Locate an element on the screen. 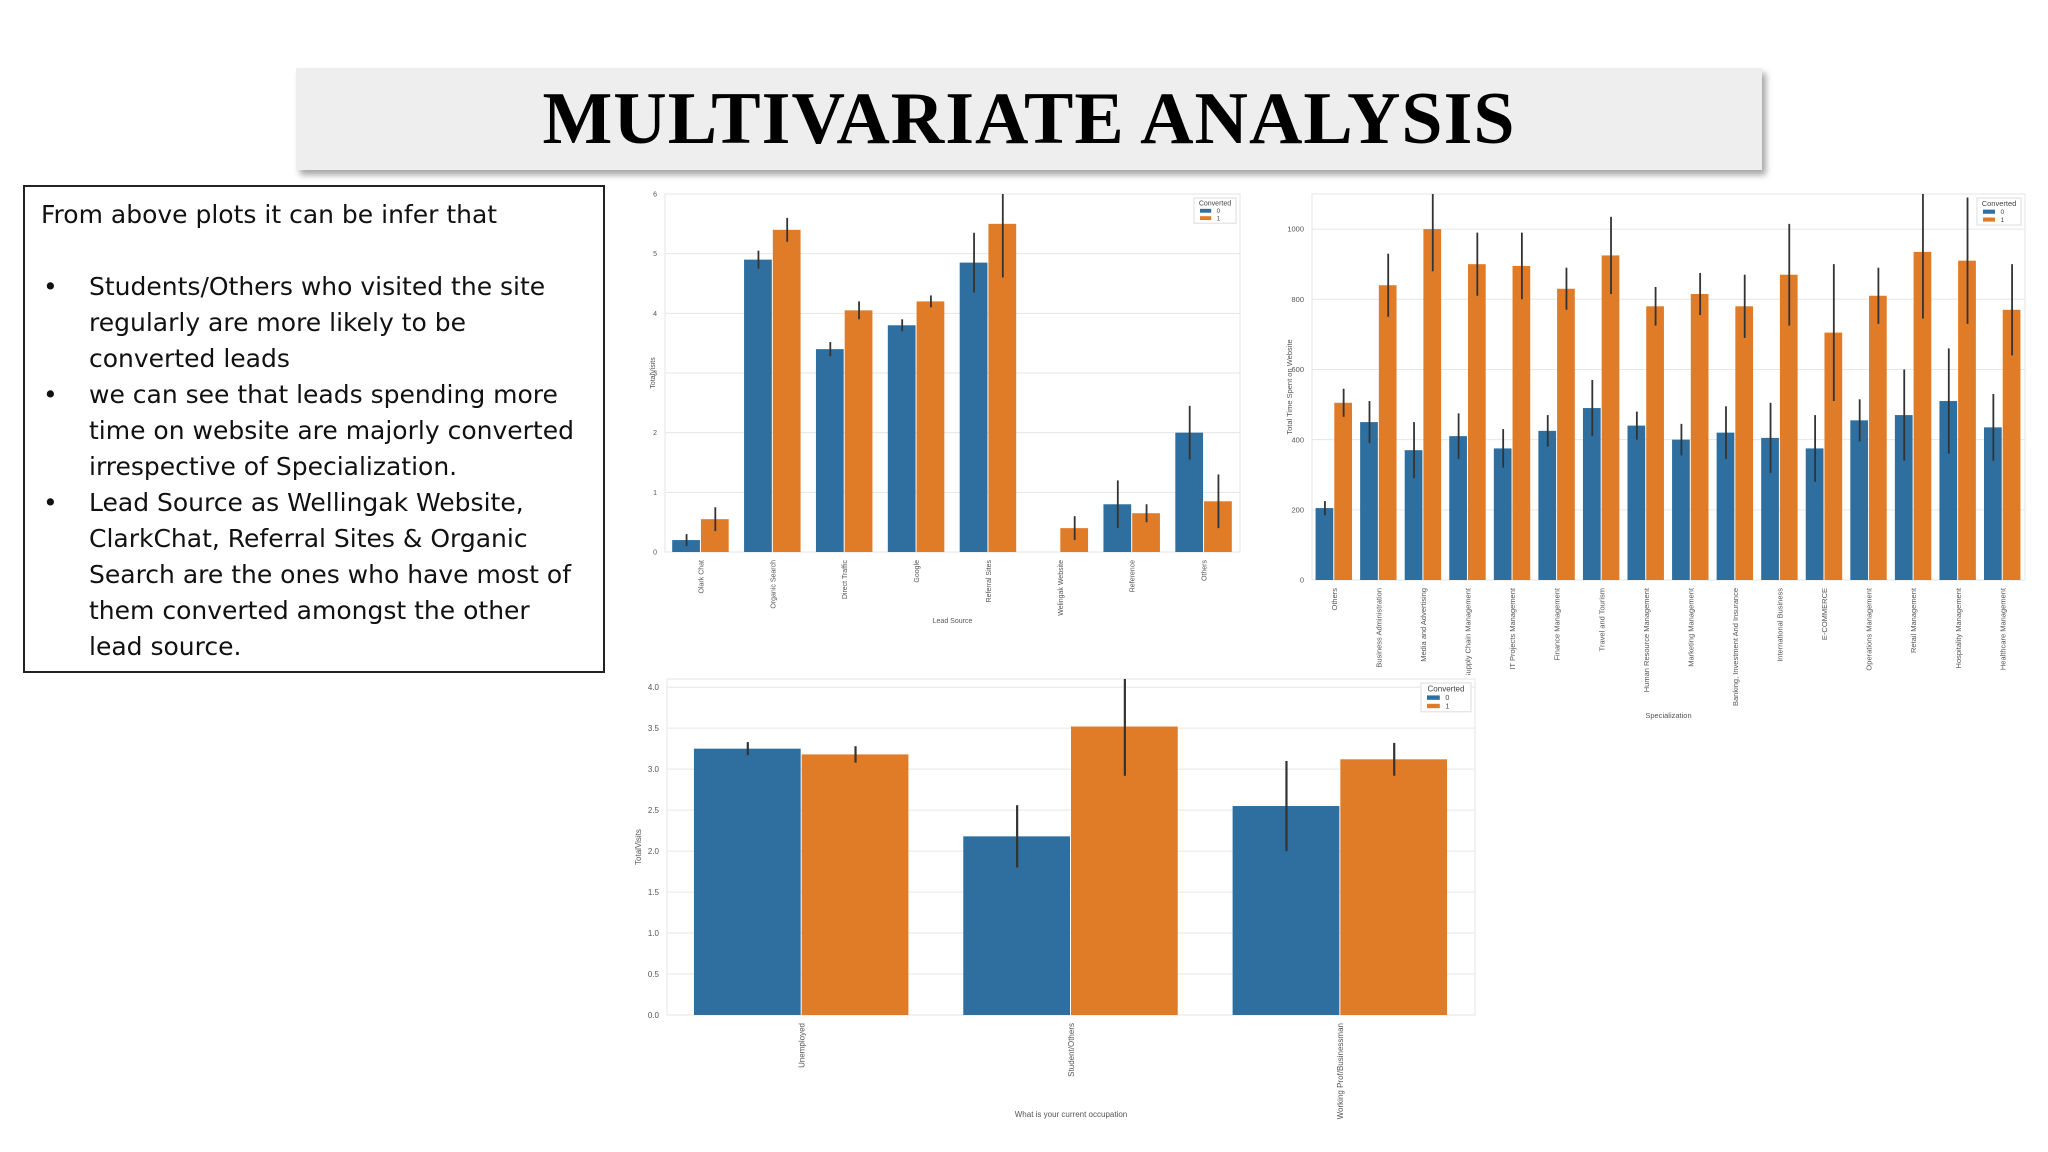 Image resolution: width=2048 pixels, height=1152 pixels. x-tick-label: Retail Management is located at coordinates (1913, 620).